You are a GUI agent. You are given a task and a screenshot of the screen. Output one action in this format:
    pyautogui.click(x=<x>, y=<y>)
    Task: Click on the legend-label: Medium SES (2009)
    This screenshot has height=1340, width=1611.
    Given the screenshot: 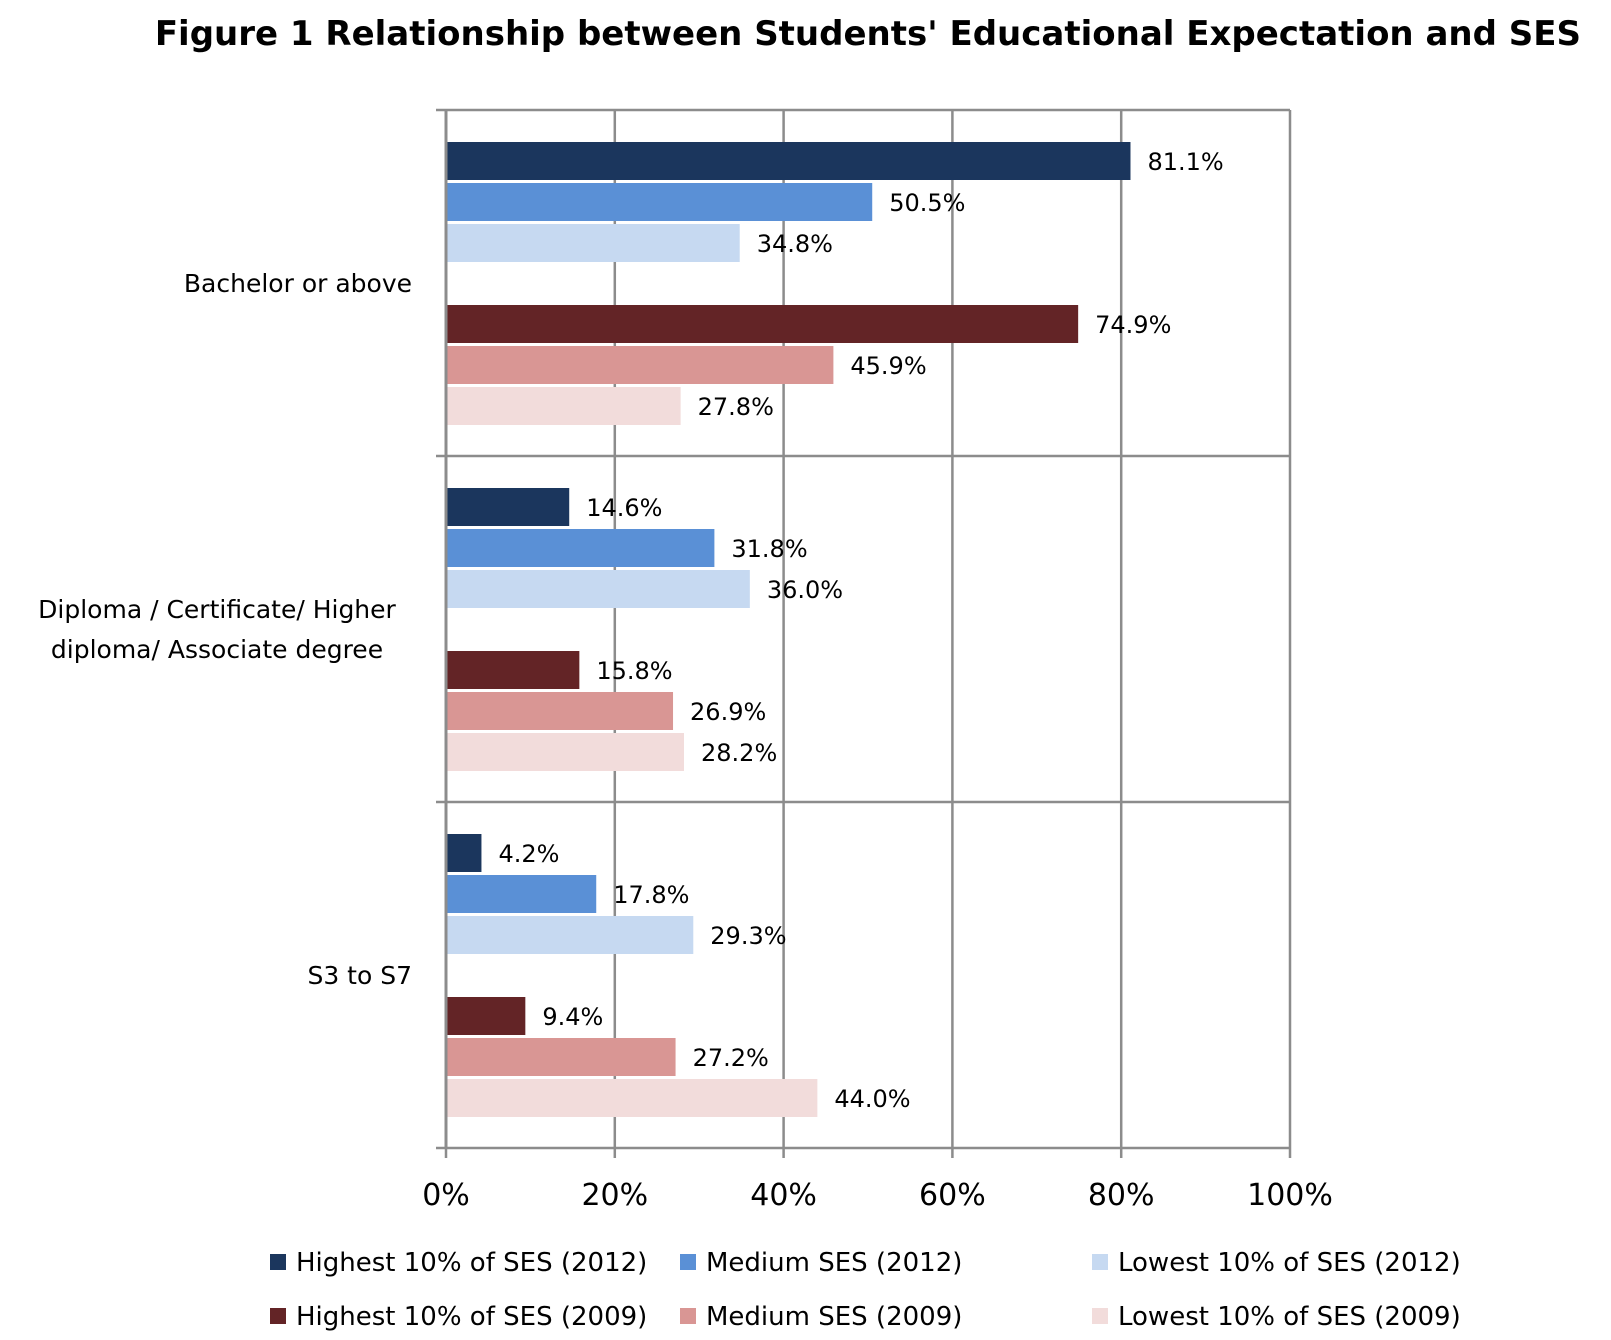 What is the action you would take?
    pyautogui.click(x=834, y=1317)
    